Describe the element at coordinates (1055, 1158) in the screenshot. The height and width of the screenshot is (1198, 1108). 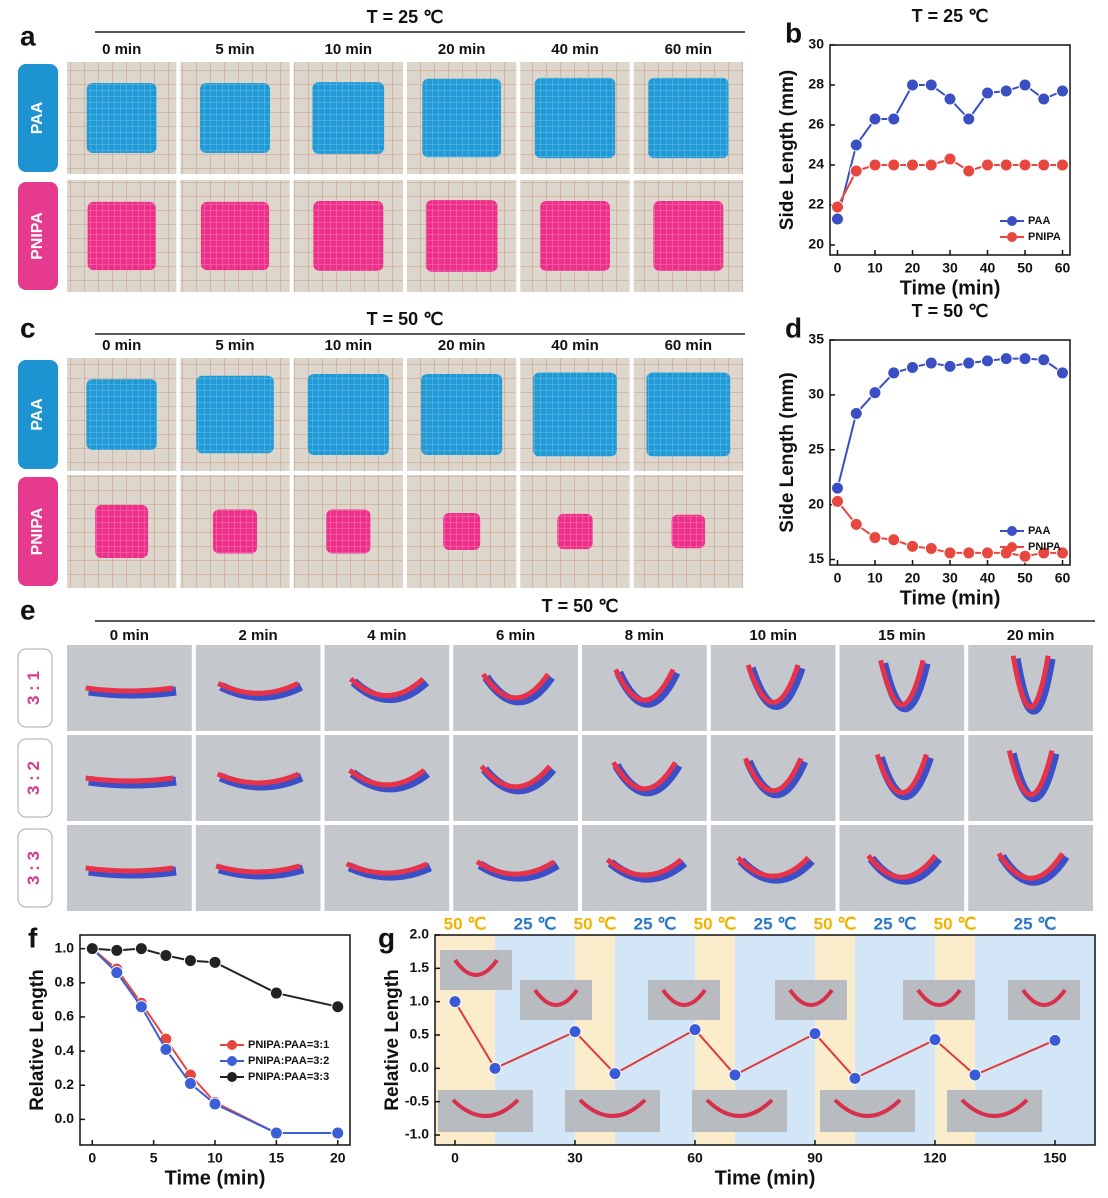
I see `x-tick-label: 150` at that location.